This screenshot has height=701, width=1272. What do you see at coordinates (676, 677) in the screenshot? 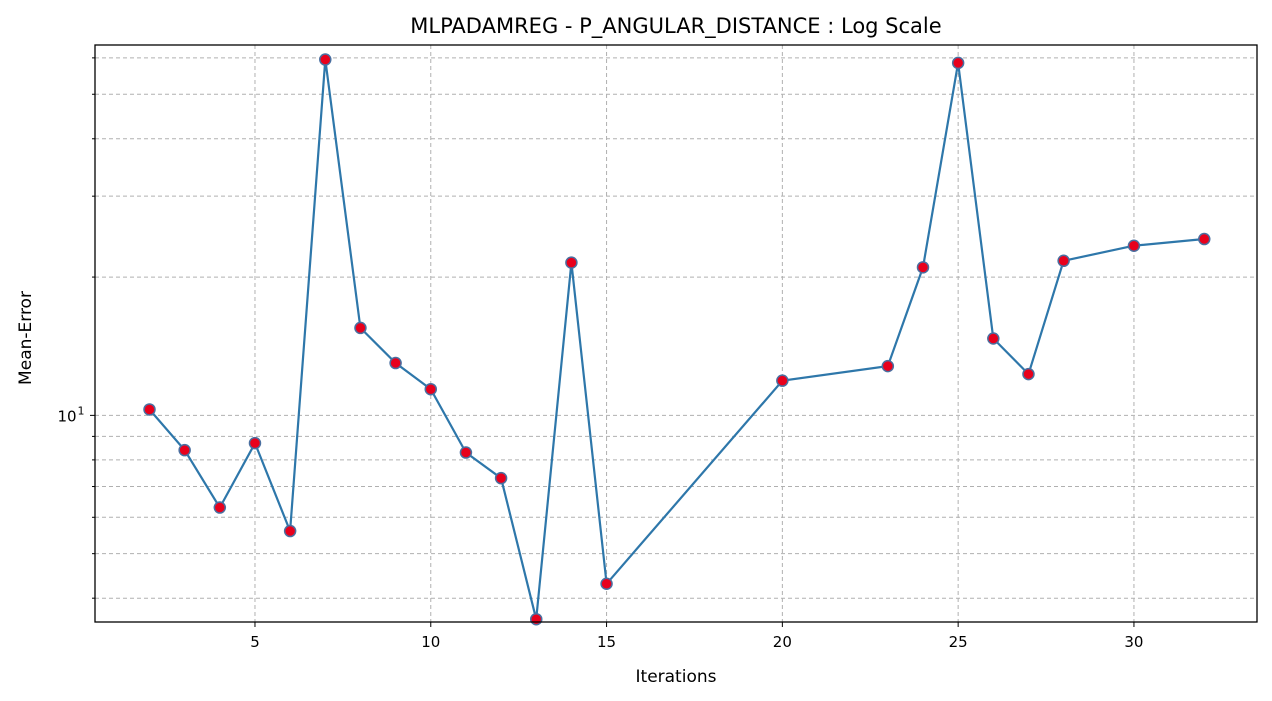
I see `x-axis-label: Iterations` at bounding box center [676, 677].